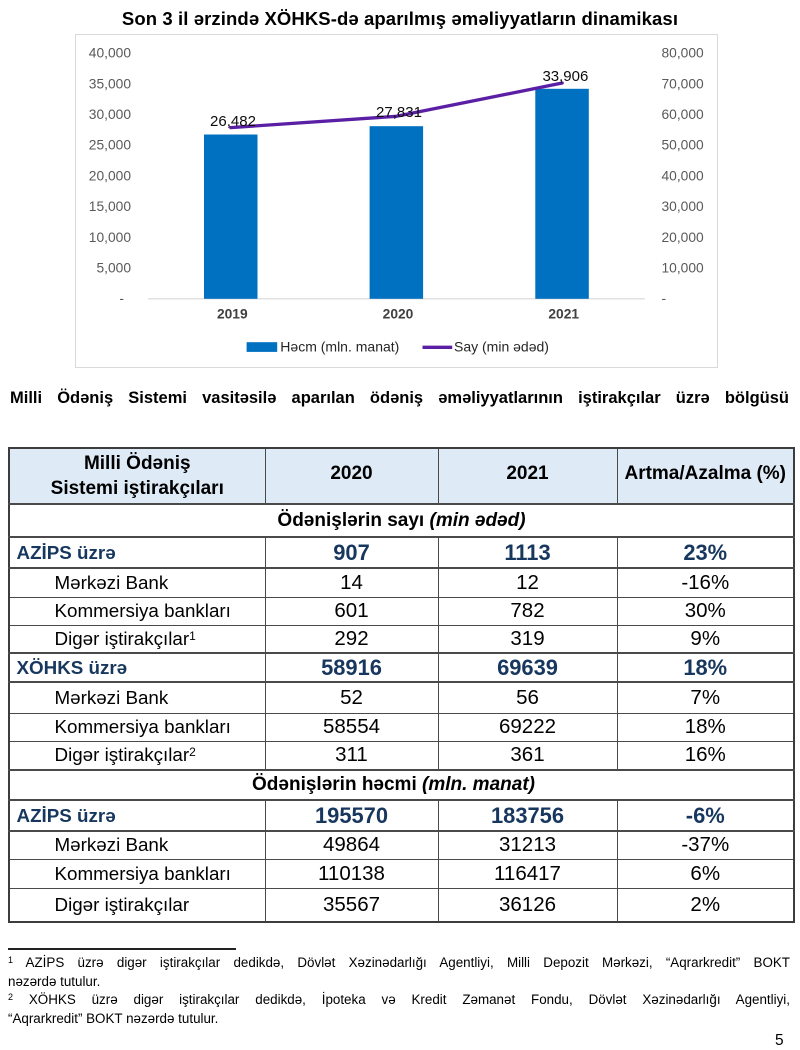 This screenshot has height=1050, width=800. Describe the element at coordinates (683, 83) in the screenshot. I see `svg-text: 70,000` at that location.